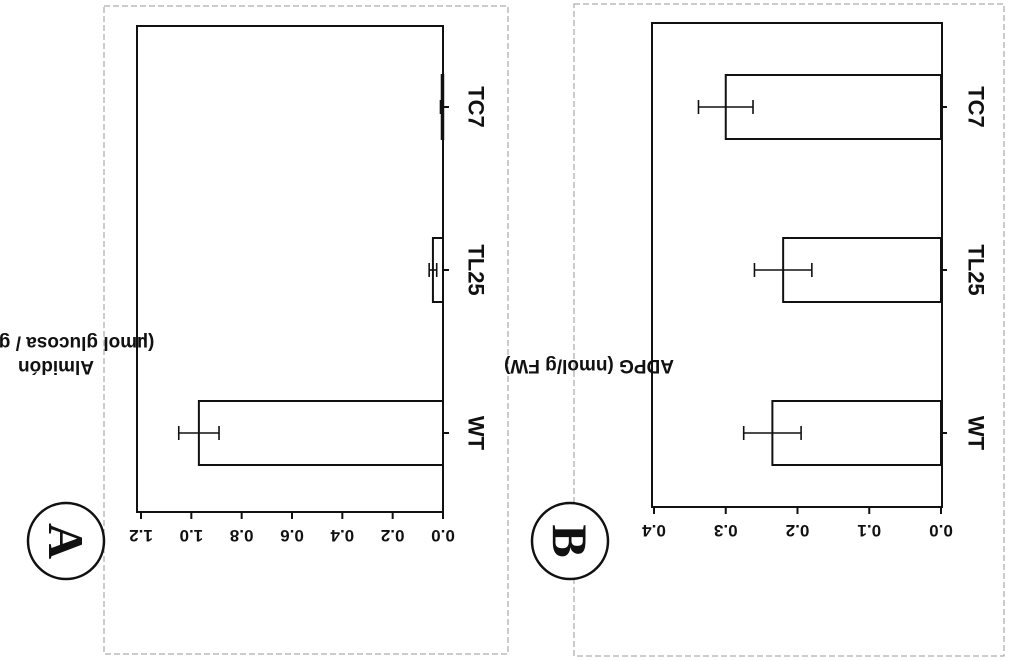  What do you see at coordinates (476, 269) in the screenshot?
I see `panel-a-category-tl25: TL25` at bounding box center [476, 269].